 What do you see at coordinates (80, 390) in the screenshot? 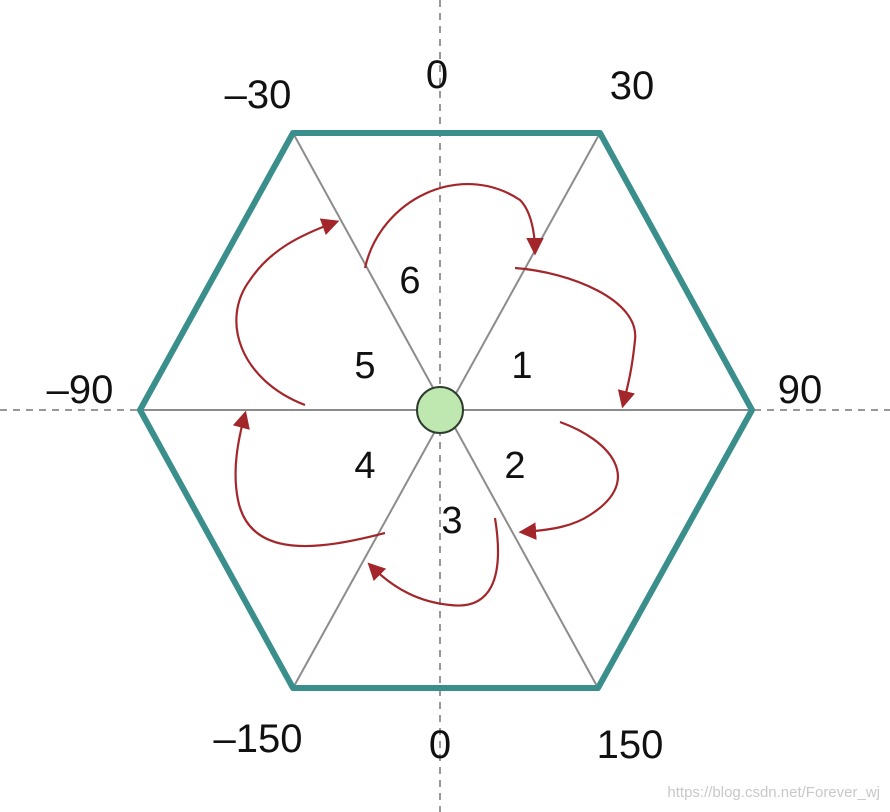
I see `angle-label-neg90: –90` at bounding box center [80, 390].